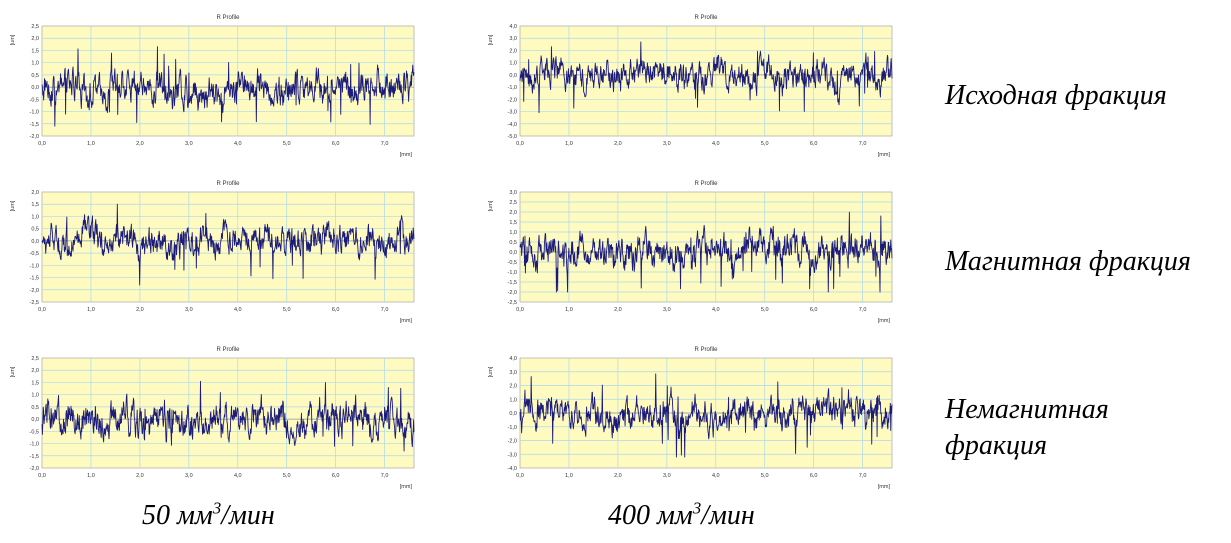  Describe the element at coordinates (512, 455) in the screenshot. I see `y-tick-label: -3,0` at that location.